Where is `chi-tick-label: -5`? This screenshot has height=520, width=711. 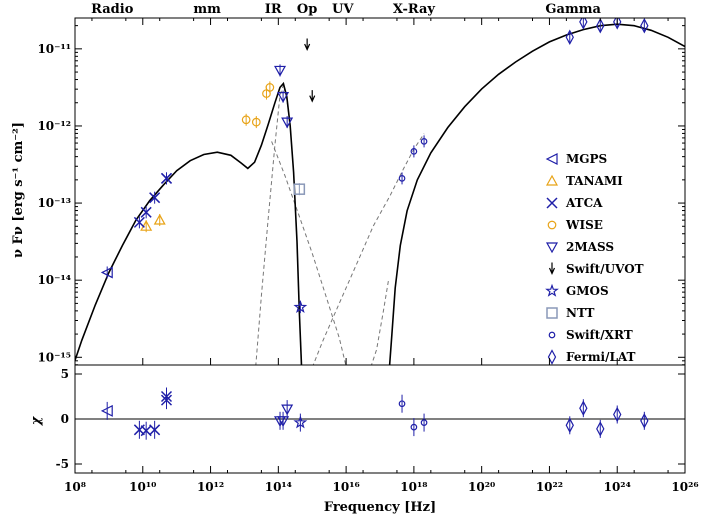 chi-tick-label: -5 is located at coordinates (62, 464).